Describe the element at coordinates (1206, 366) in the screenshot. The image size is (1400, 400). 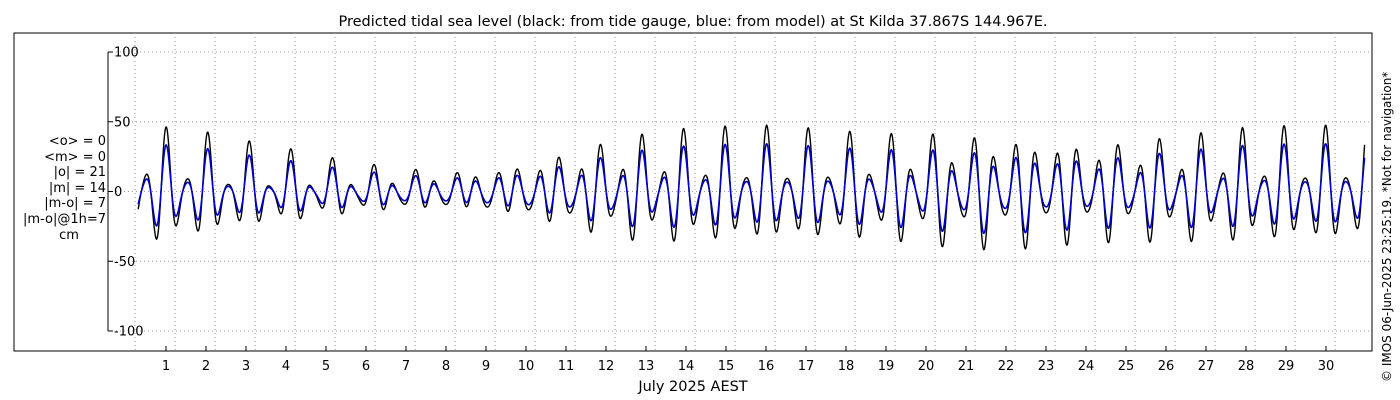
I see `x-tick-label: 27` at that location.